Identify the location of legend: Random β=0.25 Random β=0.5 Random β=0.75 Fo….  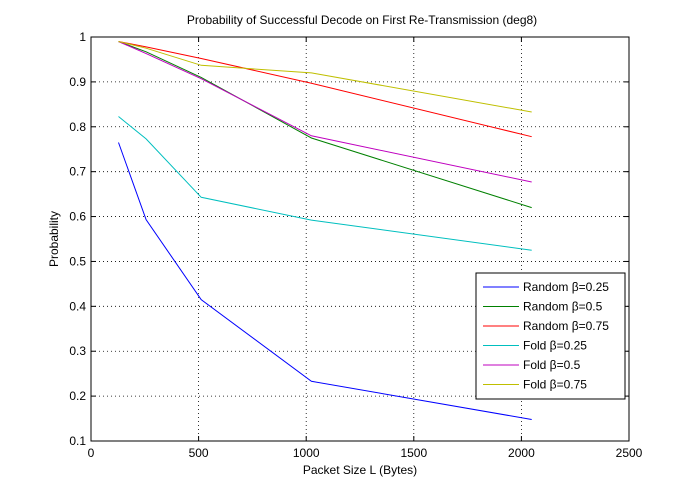
(550, 336).